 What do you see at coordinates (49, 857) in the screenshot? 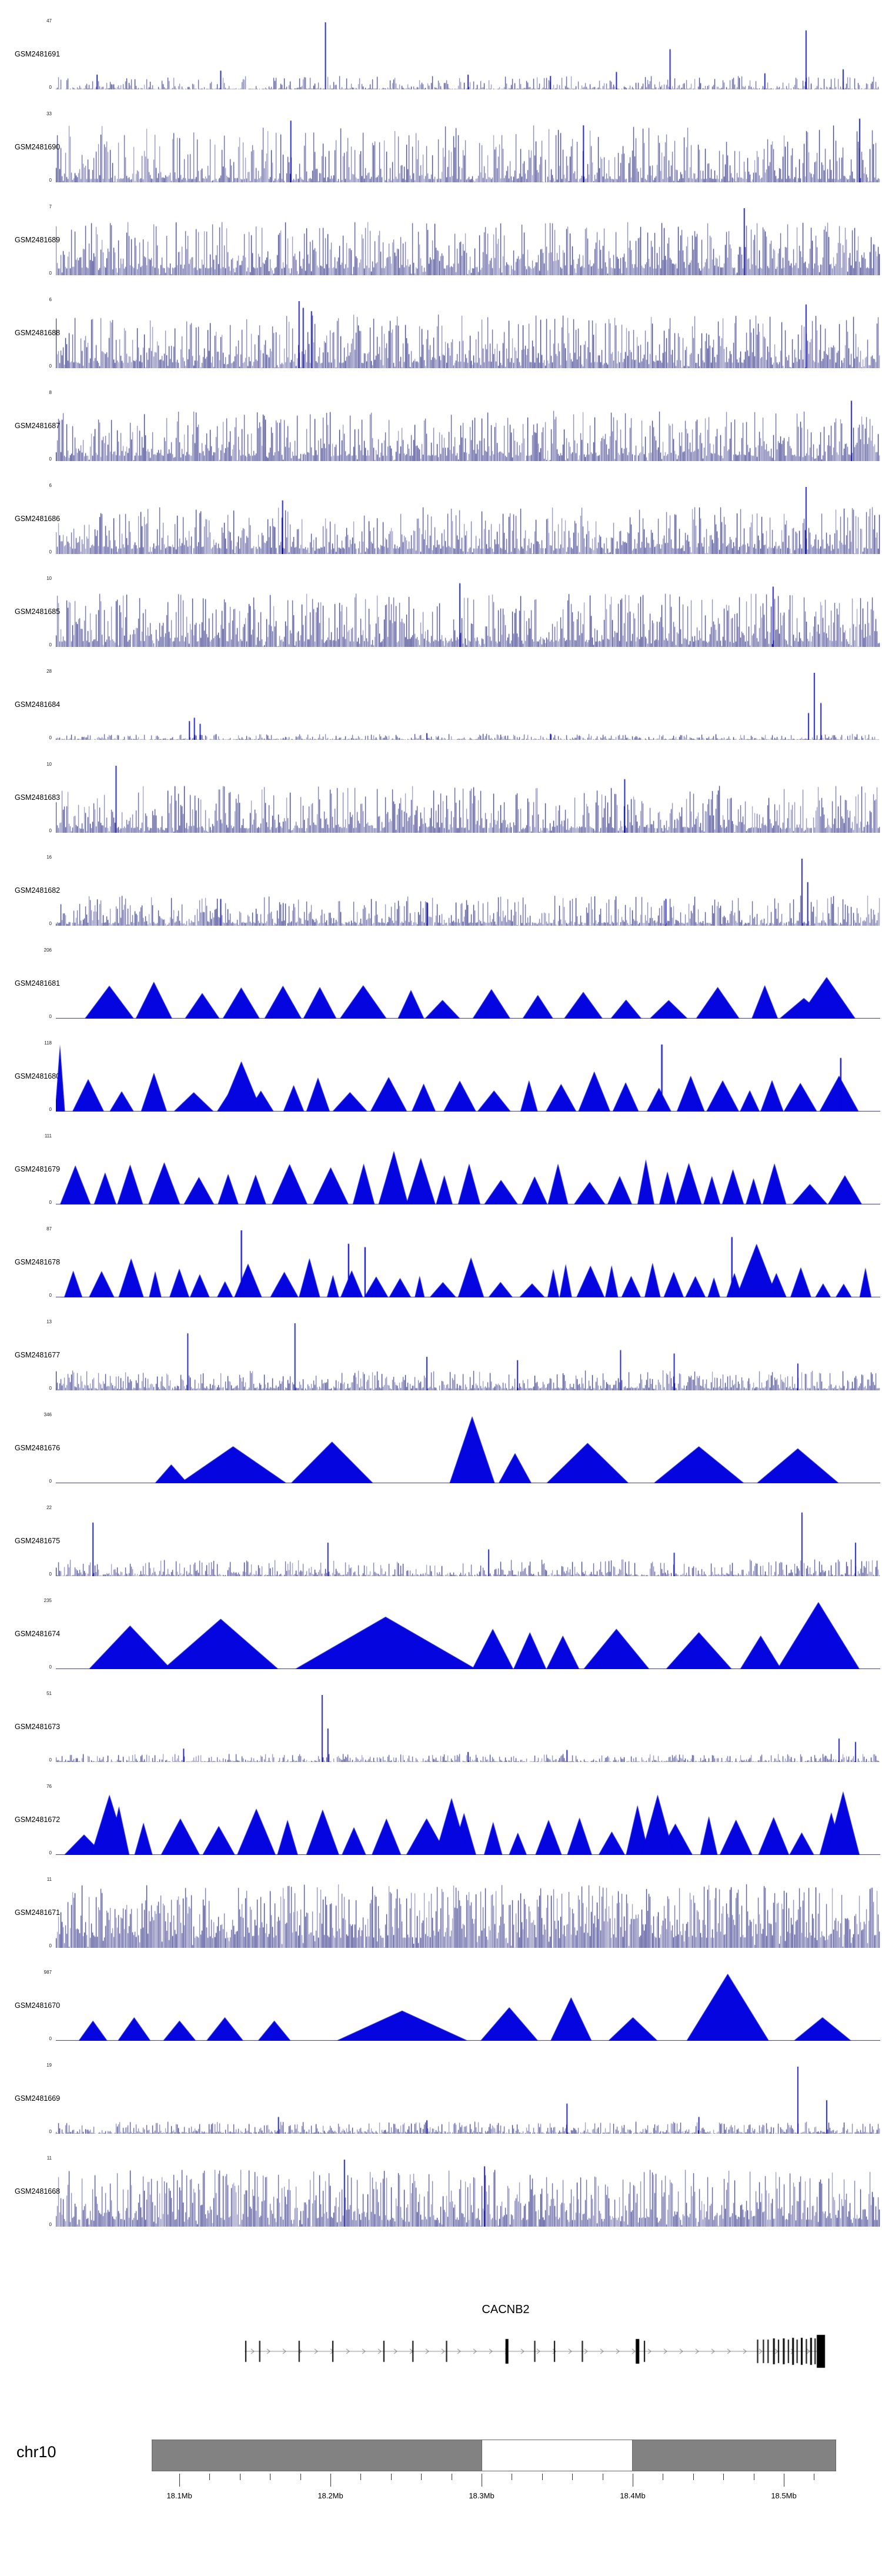
I see `track-ymax-value: 16` at bounding box center [49, 857].